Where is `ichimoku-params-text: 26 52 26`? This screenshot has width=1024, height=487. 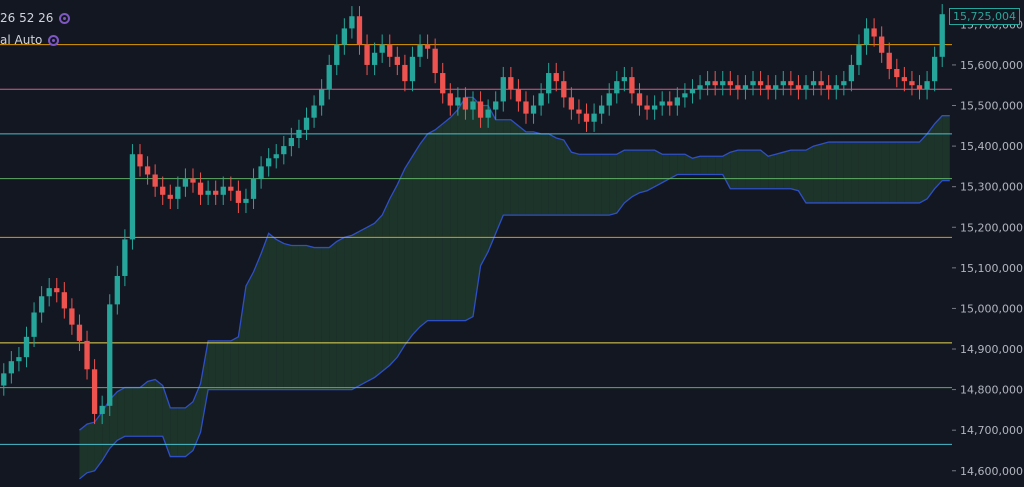
ichimoku-params-text: 26 52 26 is located at coordinates (27, 18).